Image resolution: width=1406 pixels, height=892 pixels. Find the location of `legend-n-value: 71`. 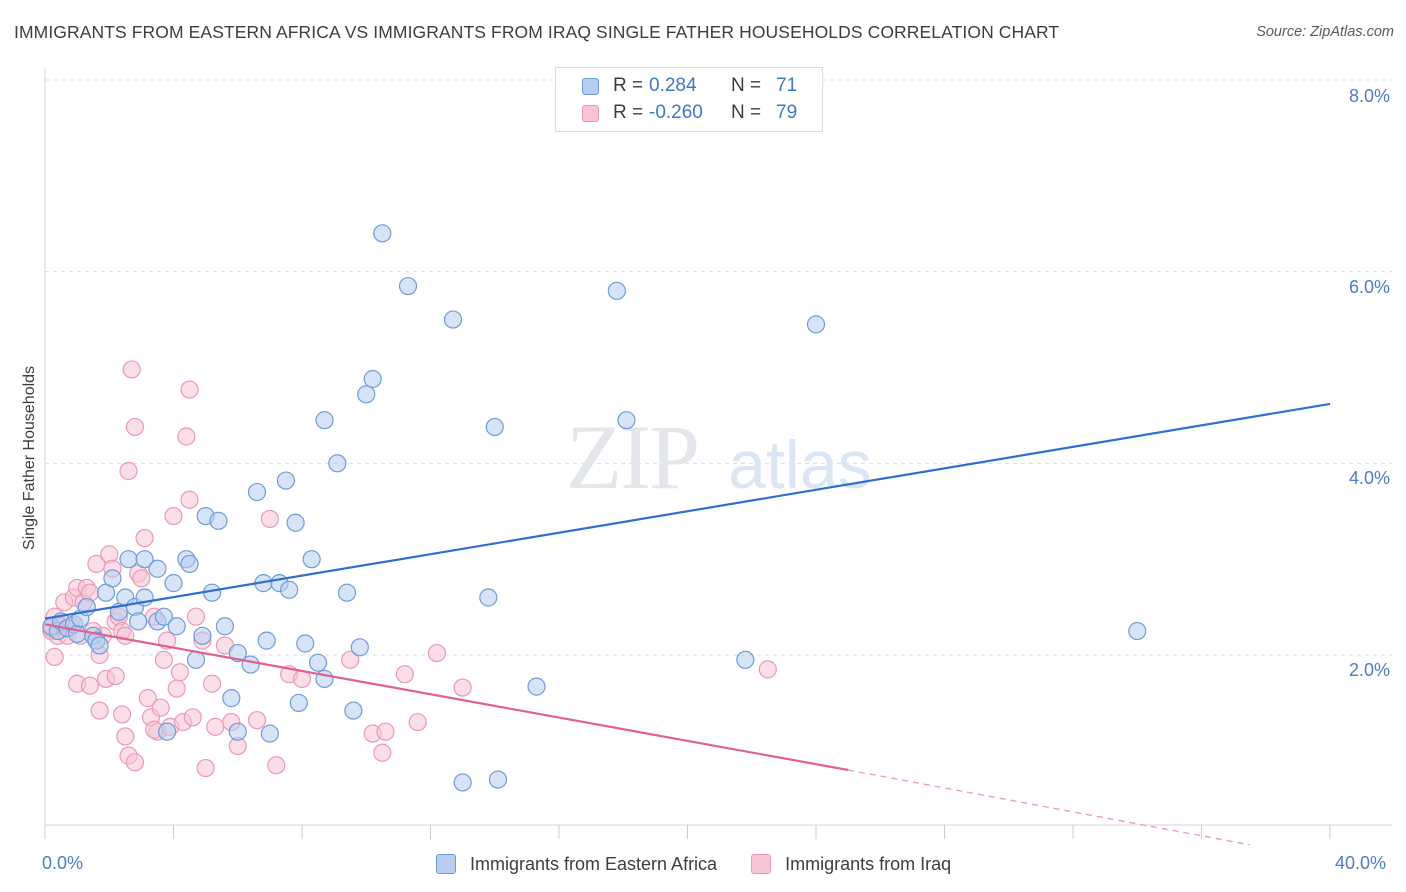

legend-n-value: 71 is located at coordinates (787, 85).